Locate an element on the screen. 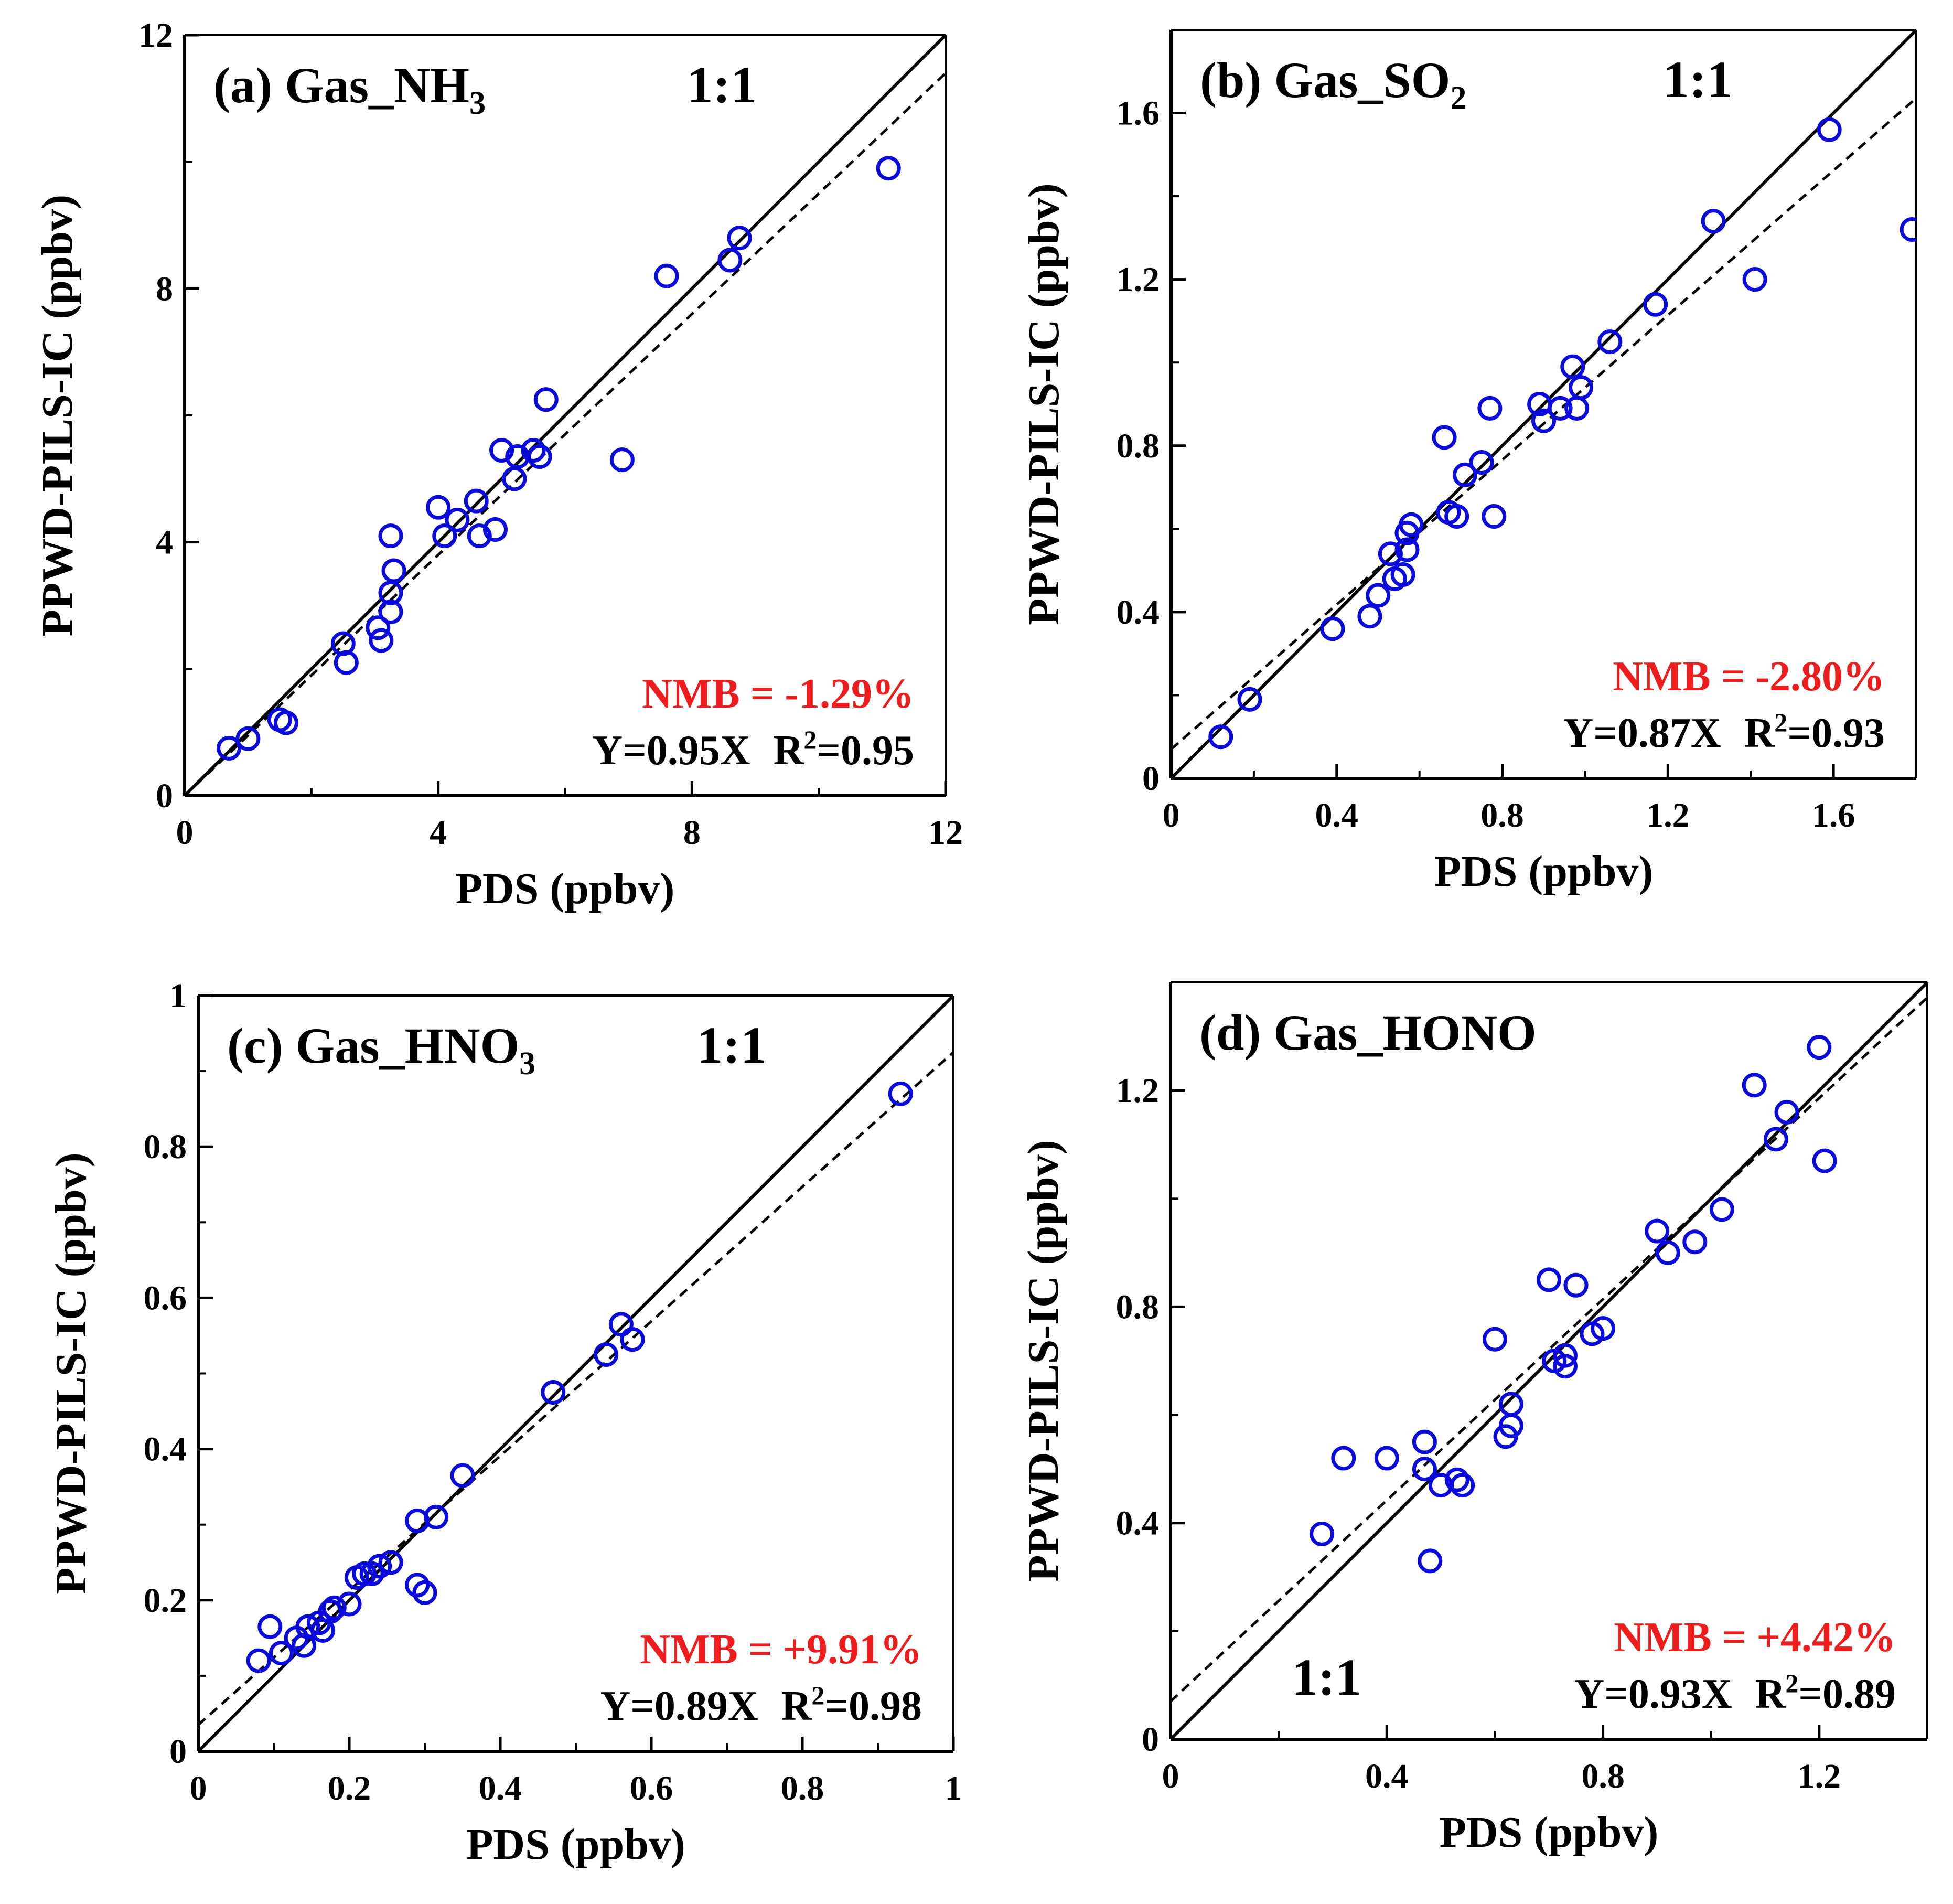  r2-superscript: 2 is located at coordinates (1780, 722).